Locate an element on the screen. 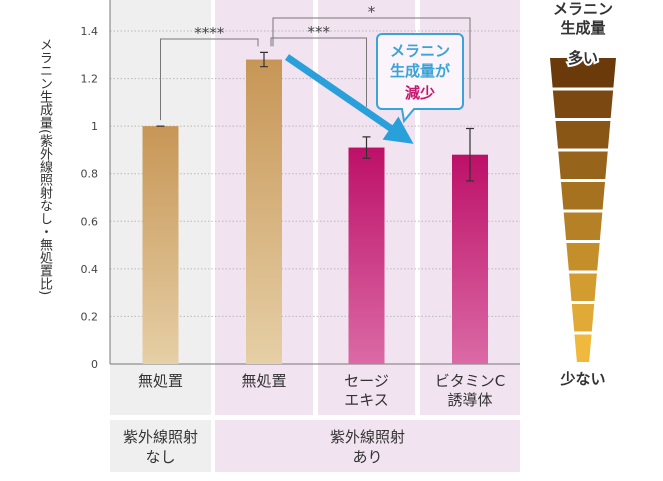 This screenshot has height=481, width=663. category-label: セージ is located at coordinates (366, 381).